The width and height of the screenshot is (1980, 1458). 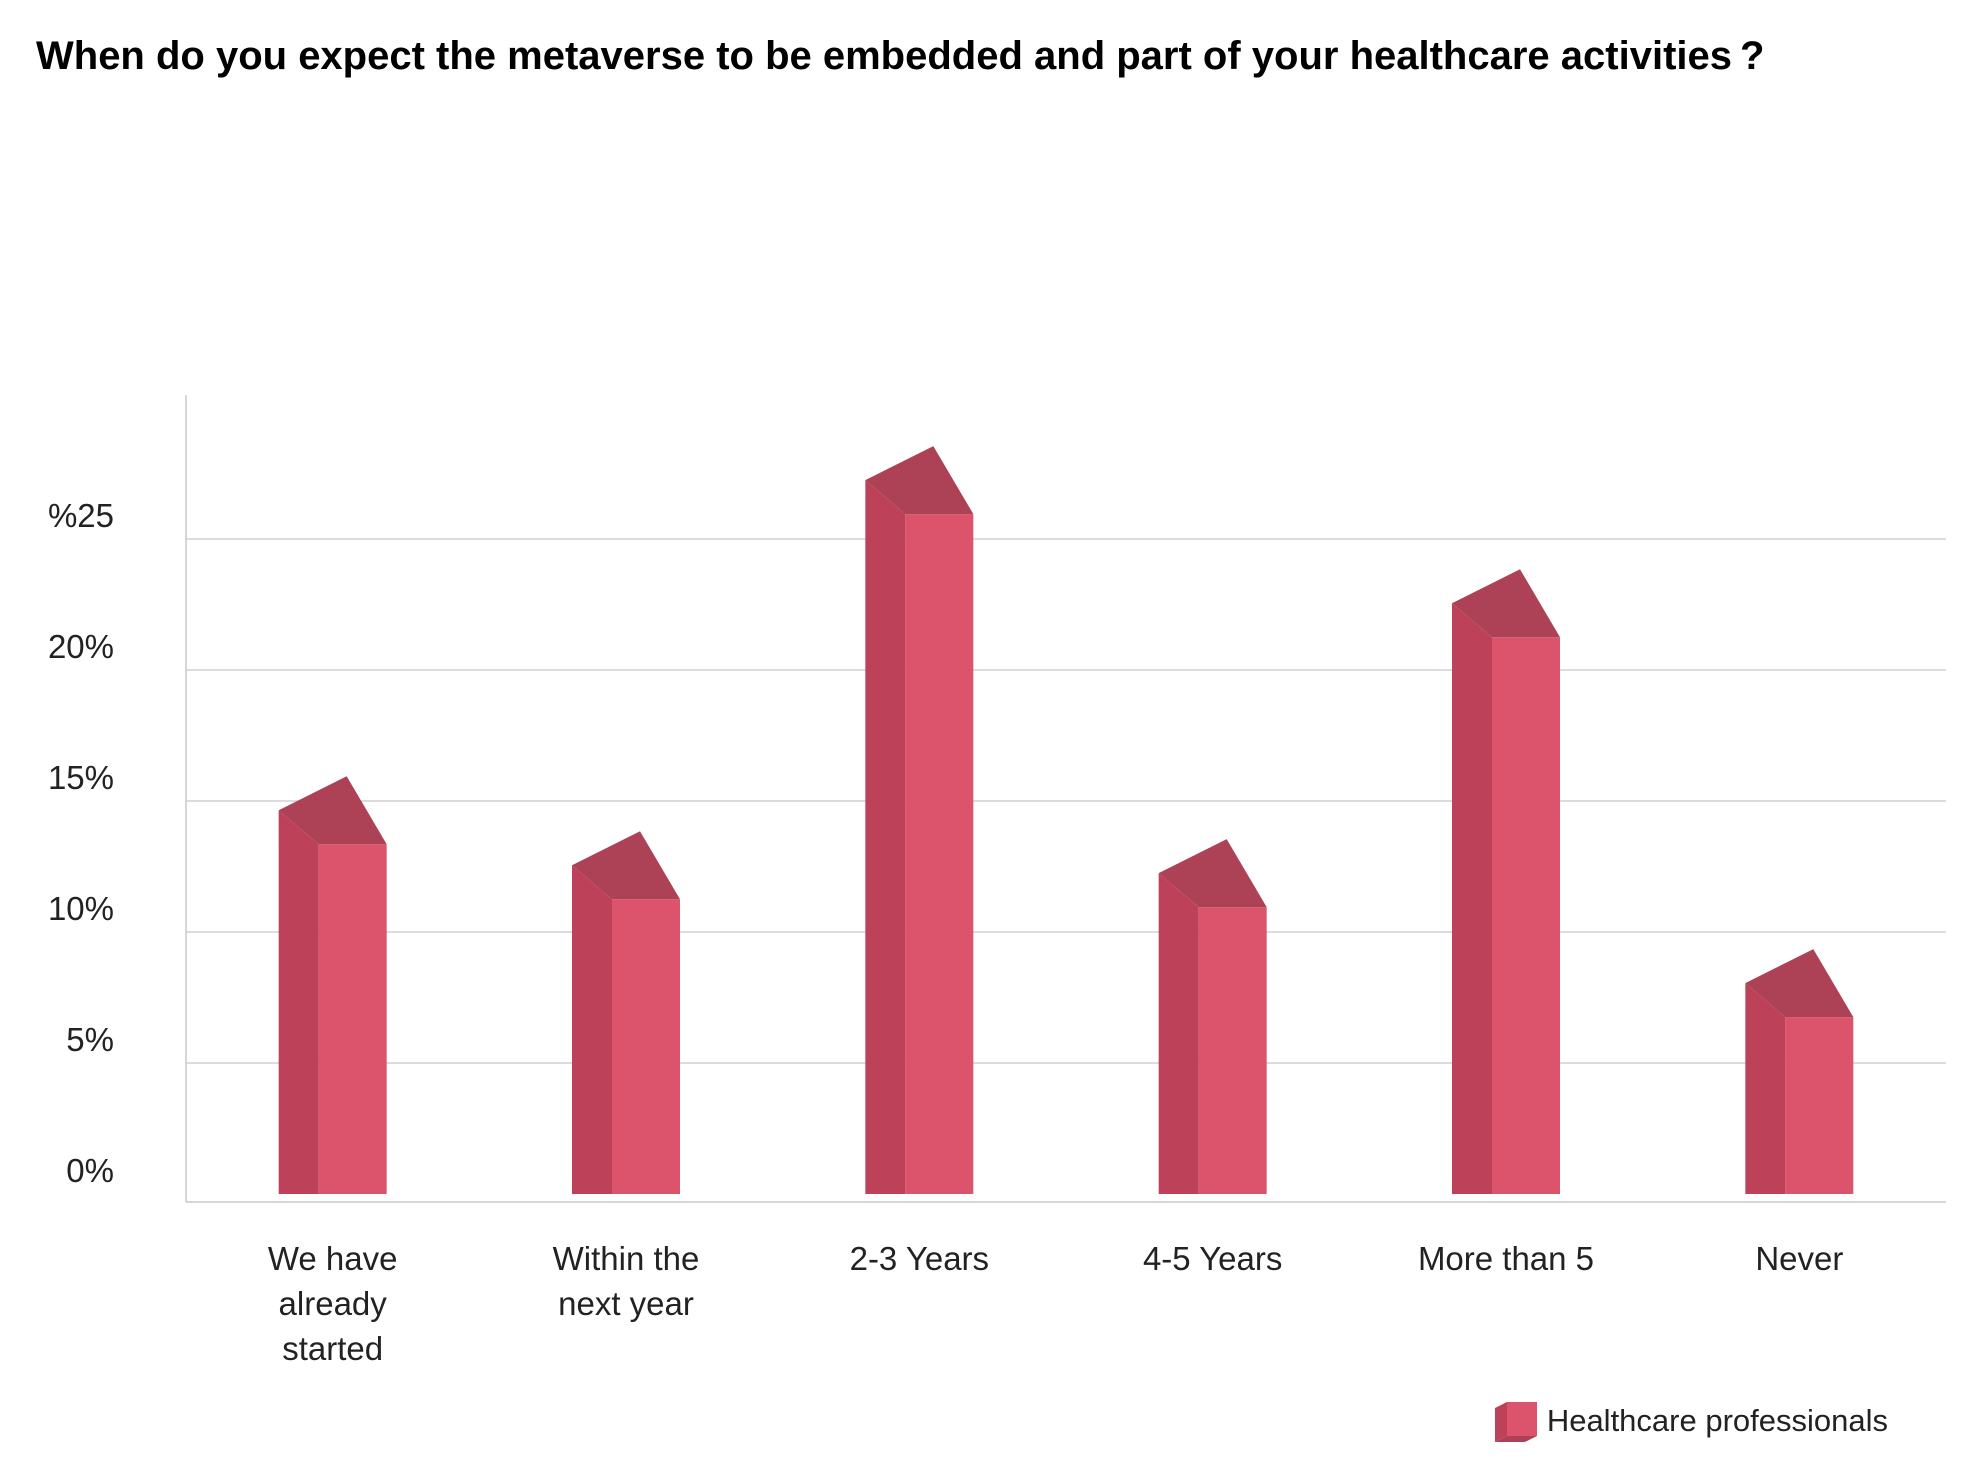 I want to click on y-tick-label-1: 5%, so click(x=90, y=1039).